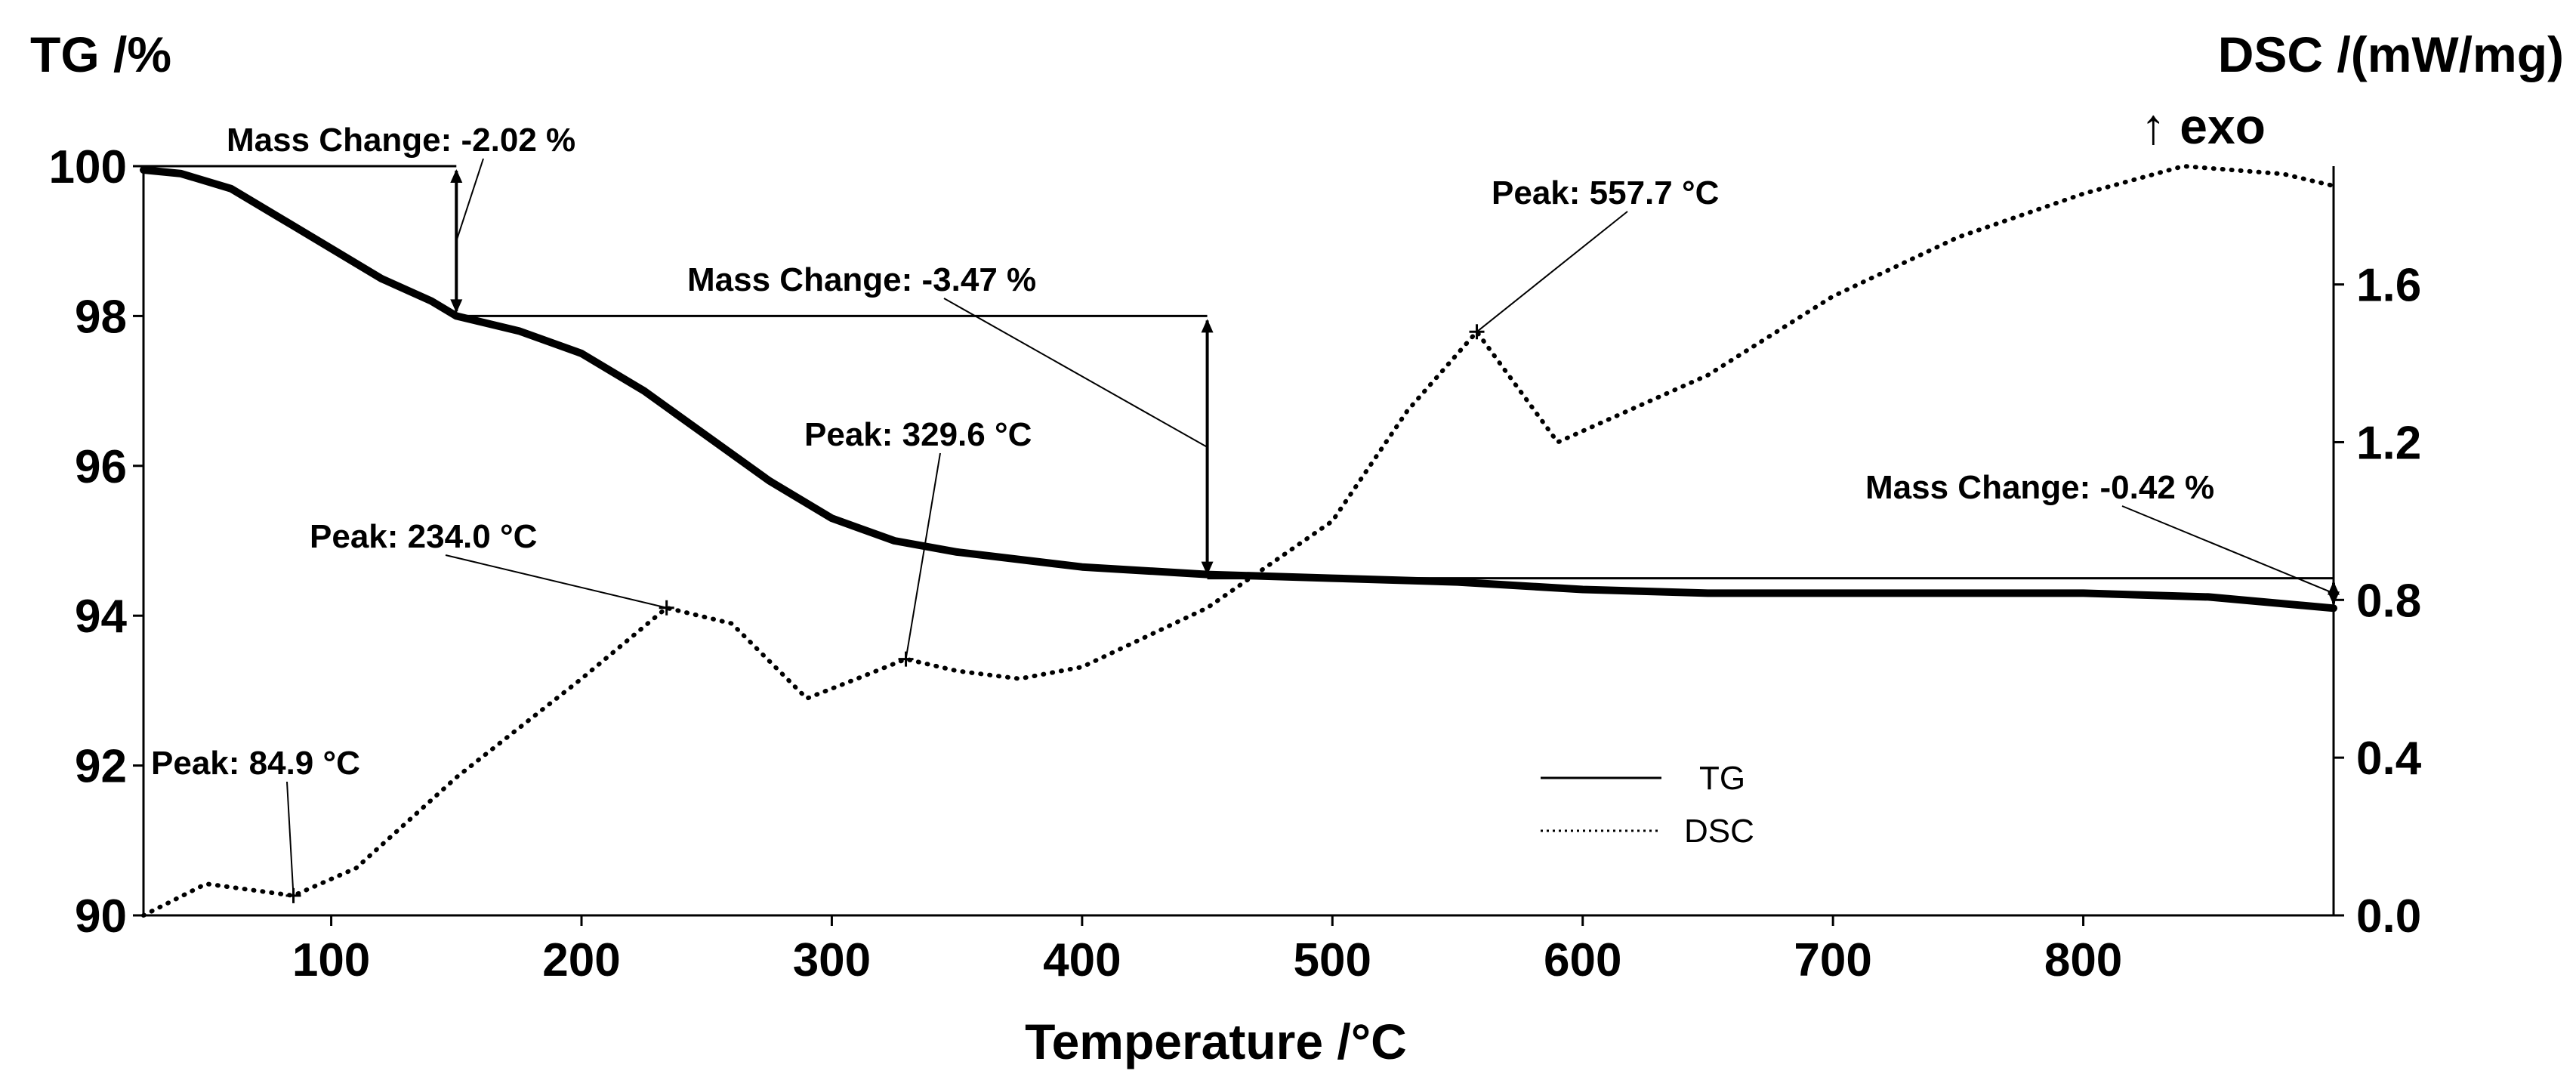 Image resolution: width=2576 pixels, height=1077 pixels. Describe the element at coordinates (331, 960) in the screenshot. I see `x-tick-label: 100` at that location.